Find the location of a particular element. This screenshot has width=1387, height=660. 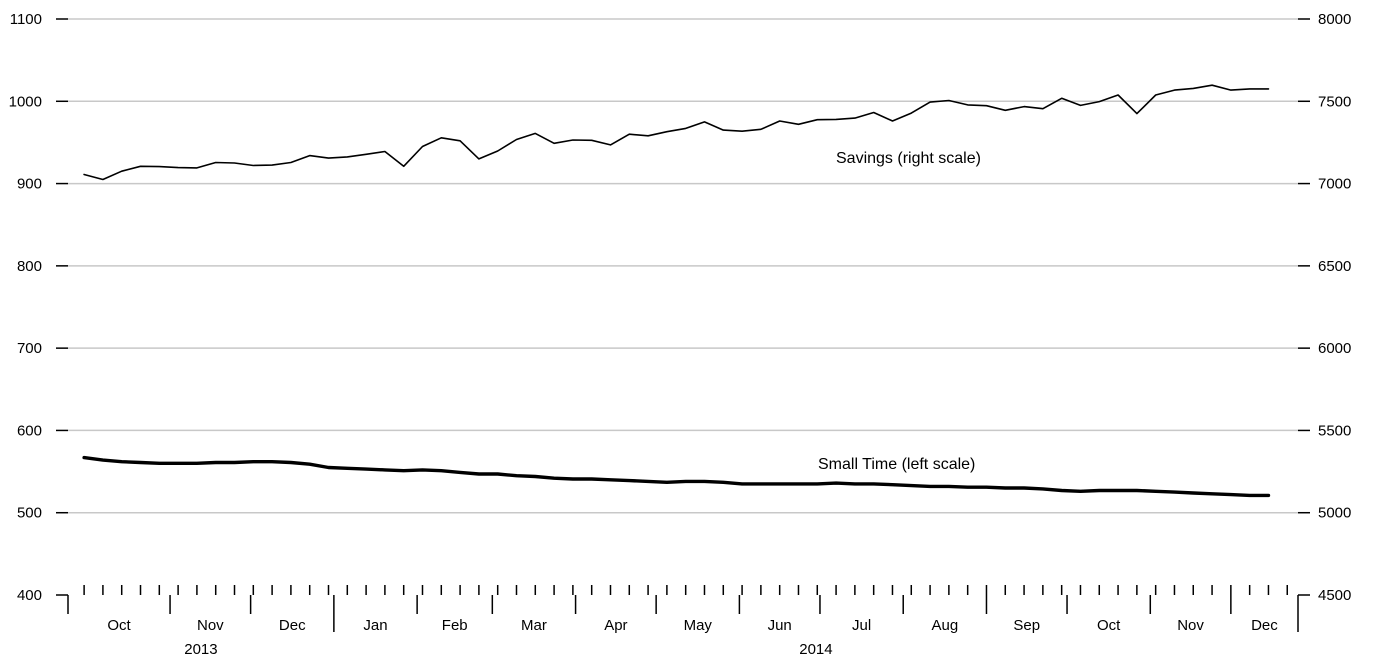

x-month-label: Feb is located at coordinates (455, 625).